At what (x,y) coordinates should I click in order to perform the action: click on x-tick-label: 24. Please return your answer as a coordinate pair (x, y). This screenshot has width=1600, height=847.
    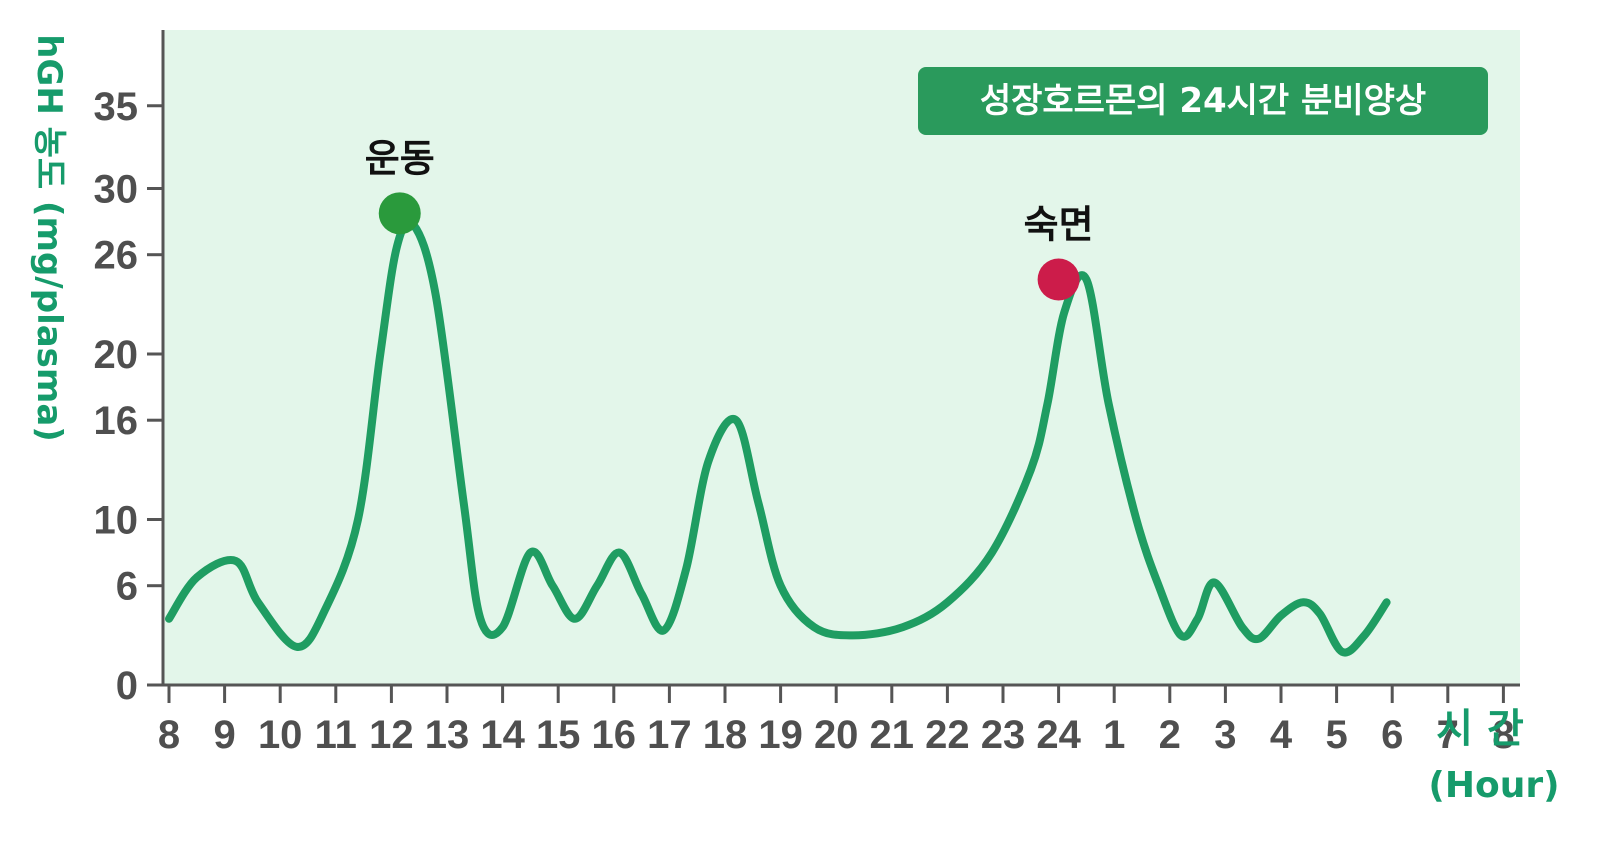
    Looking at the image, I should click on (1058, 735).